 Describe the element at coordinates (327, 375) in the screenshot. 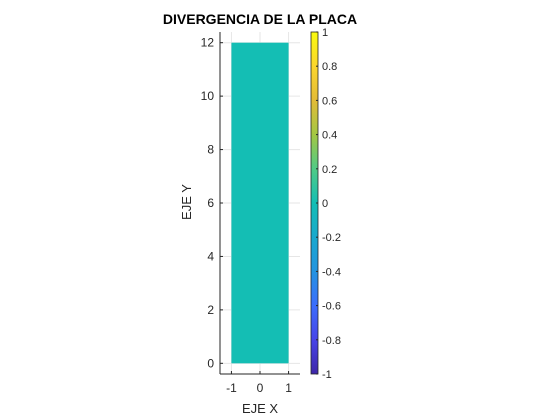

I see `colorbar-tick-label: -1` at that location.